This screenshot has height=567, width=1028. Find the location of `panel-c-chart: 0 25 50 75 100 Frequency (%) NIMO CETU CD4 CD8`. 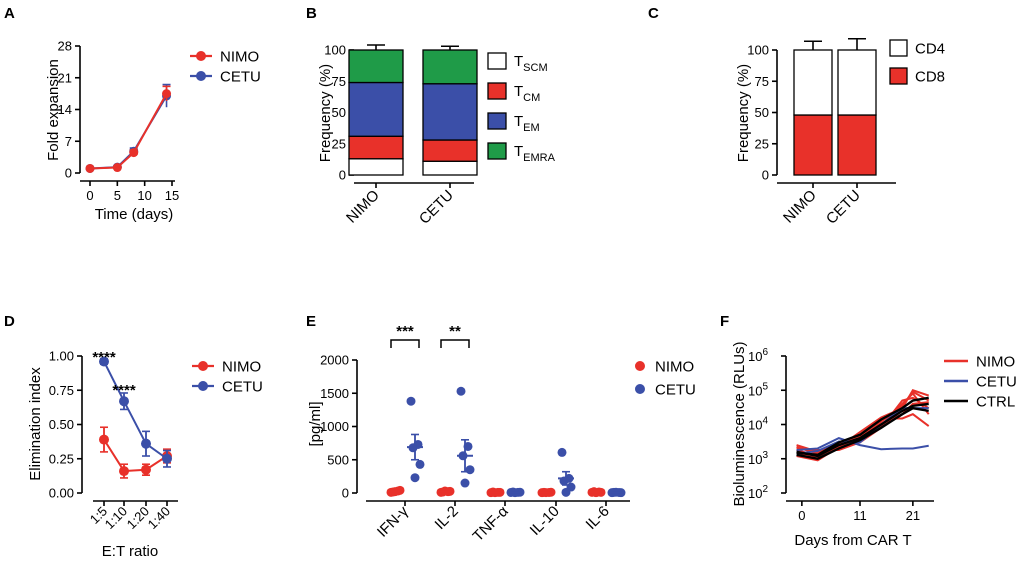

panel-c-chart: 0 25 50 75 100 Frequency (%) NIMO CETU CD4 CD8 is located at coordinates (840, 132).